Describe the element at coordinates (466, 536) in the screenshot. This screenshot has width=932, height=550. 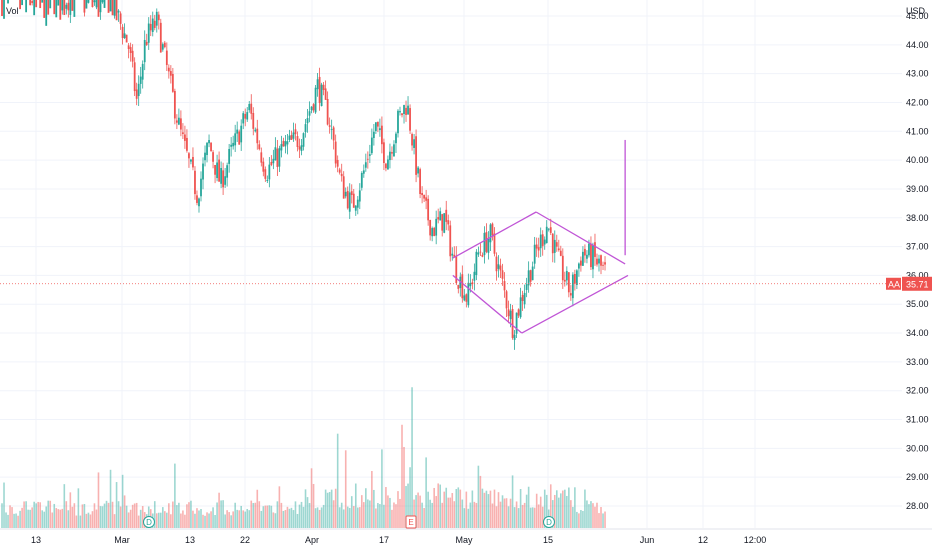
I see `x-axis: 13 Mar 13 22 Apr 17 May 15 Jun 12 12:00` at that location.